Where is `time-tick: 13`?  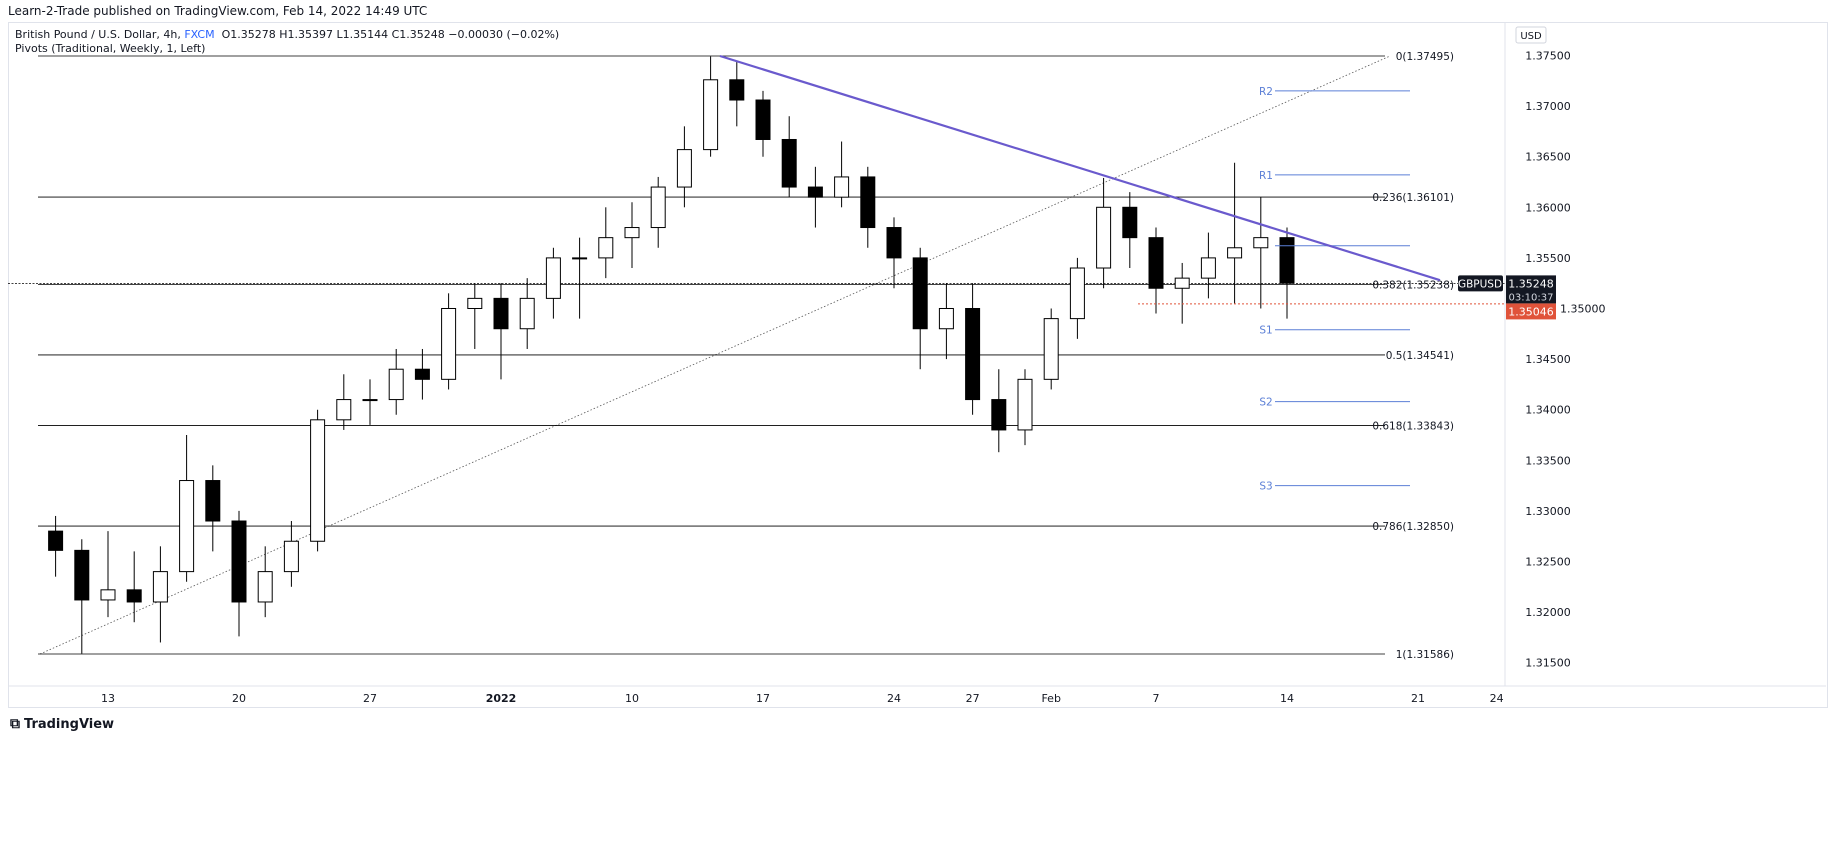
time-tick: 13 is located at coordinates (108, 698).